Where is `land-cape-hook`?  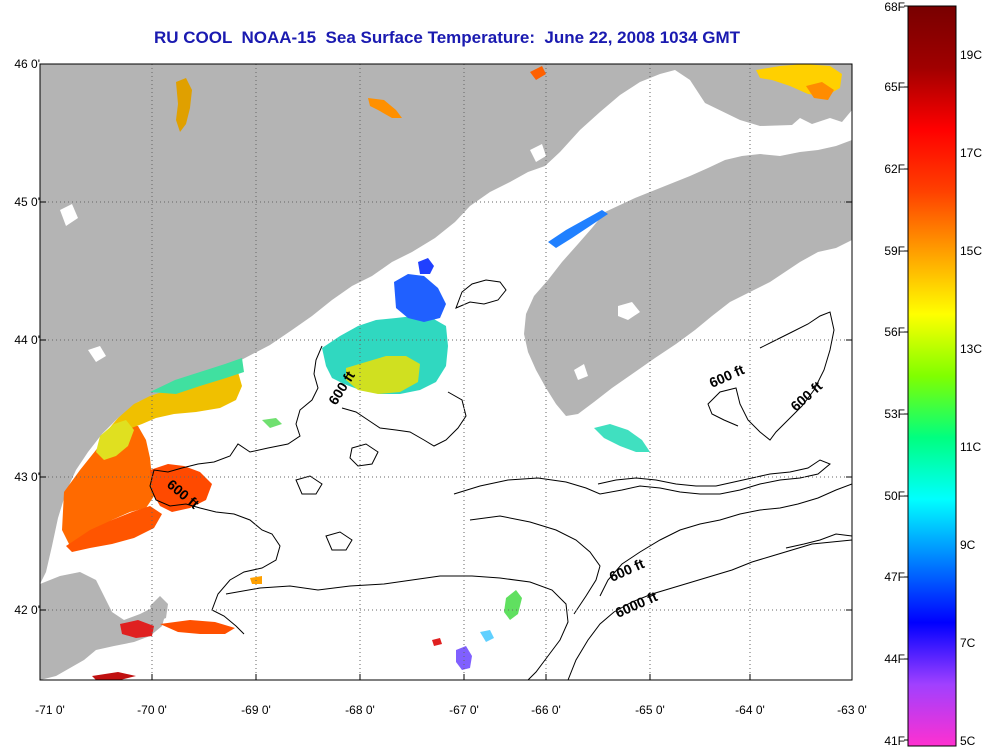
land-cape-hook is located at coordinates (159, 609).